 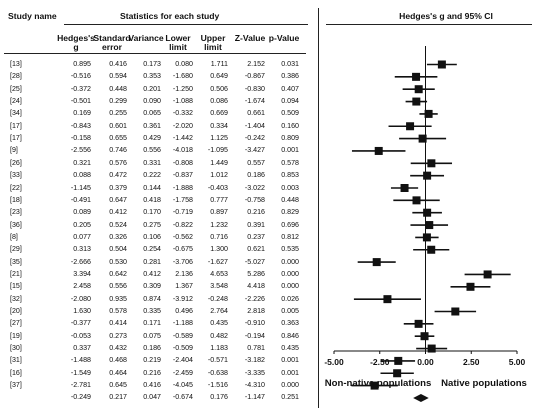 What do you see at coordinates (290, 113) in the screenshot?
I see `value-cell-p: 0.509` at bounding box center [290, 113].